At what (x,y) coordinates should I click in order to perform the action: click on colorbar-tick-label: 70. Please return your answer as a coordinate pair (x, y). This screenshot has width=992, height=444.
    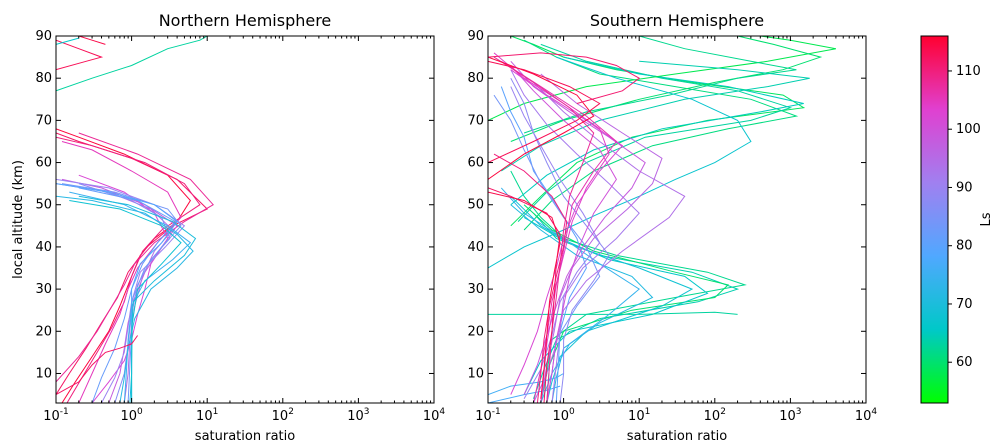
    Looking at the image, I should click on (964, 304).